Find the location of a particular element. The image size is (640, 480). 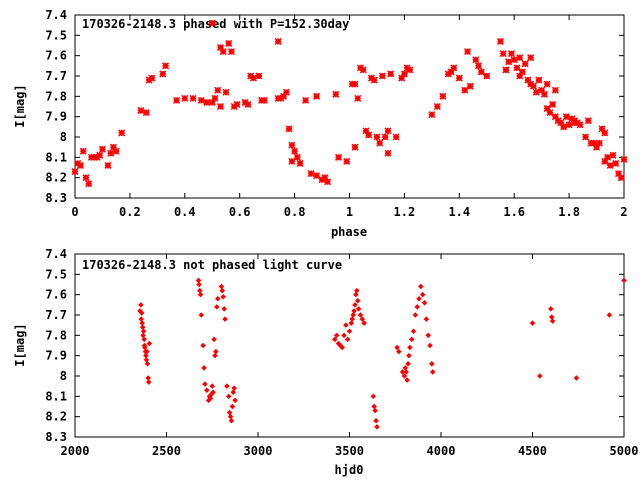

phased-y-tick-label: 8.3 is located at coordinates (56, 198).